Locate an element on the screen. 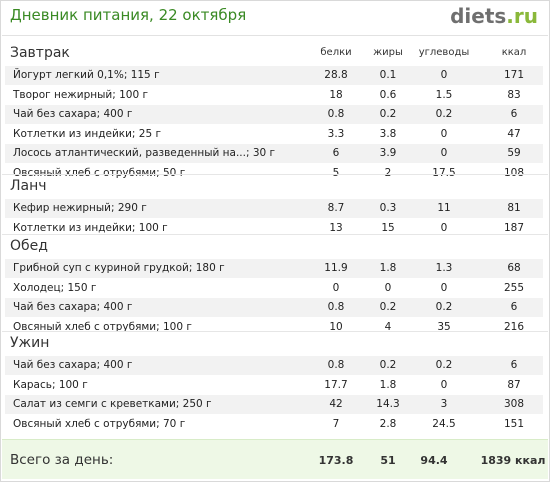 This screenshot has height=482, width=550. daily-total-label: Всего за день: is located at coordinates (62, 460).